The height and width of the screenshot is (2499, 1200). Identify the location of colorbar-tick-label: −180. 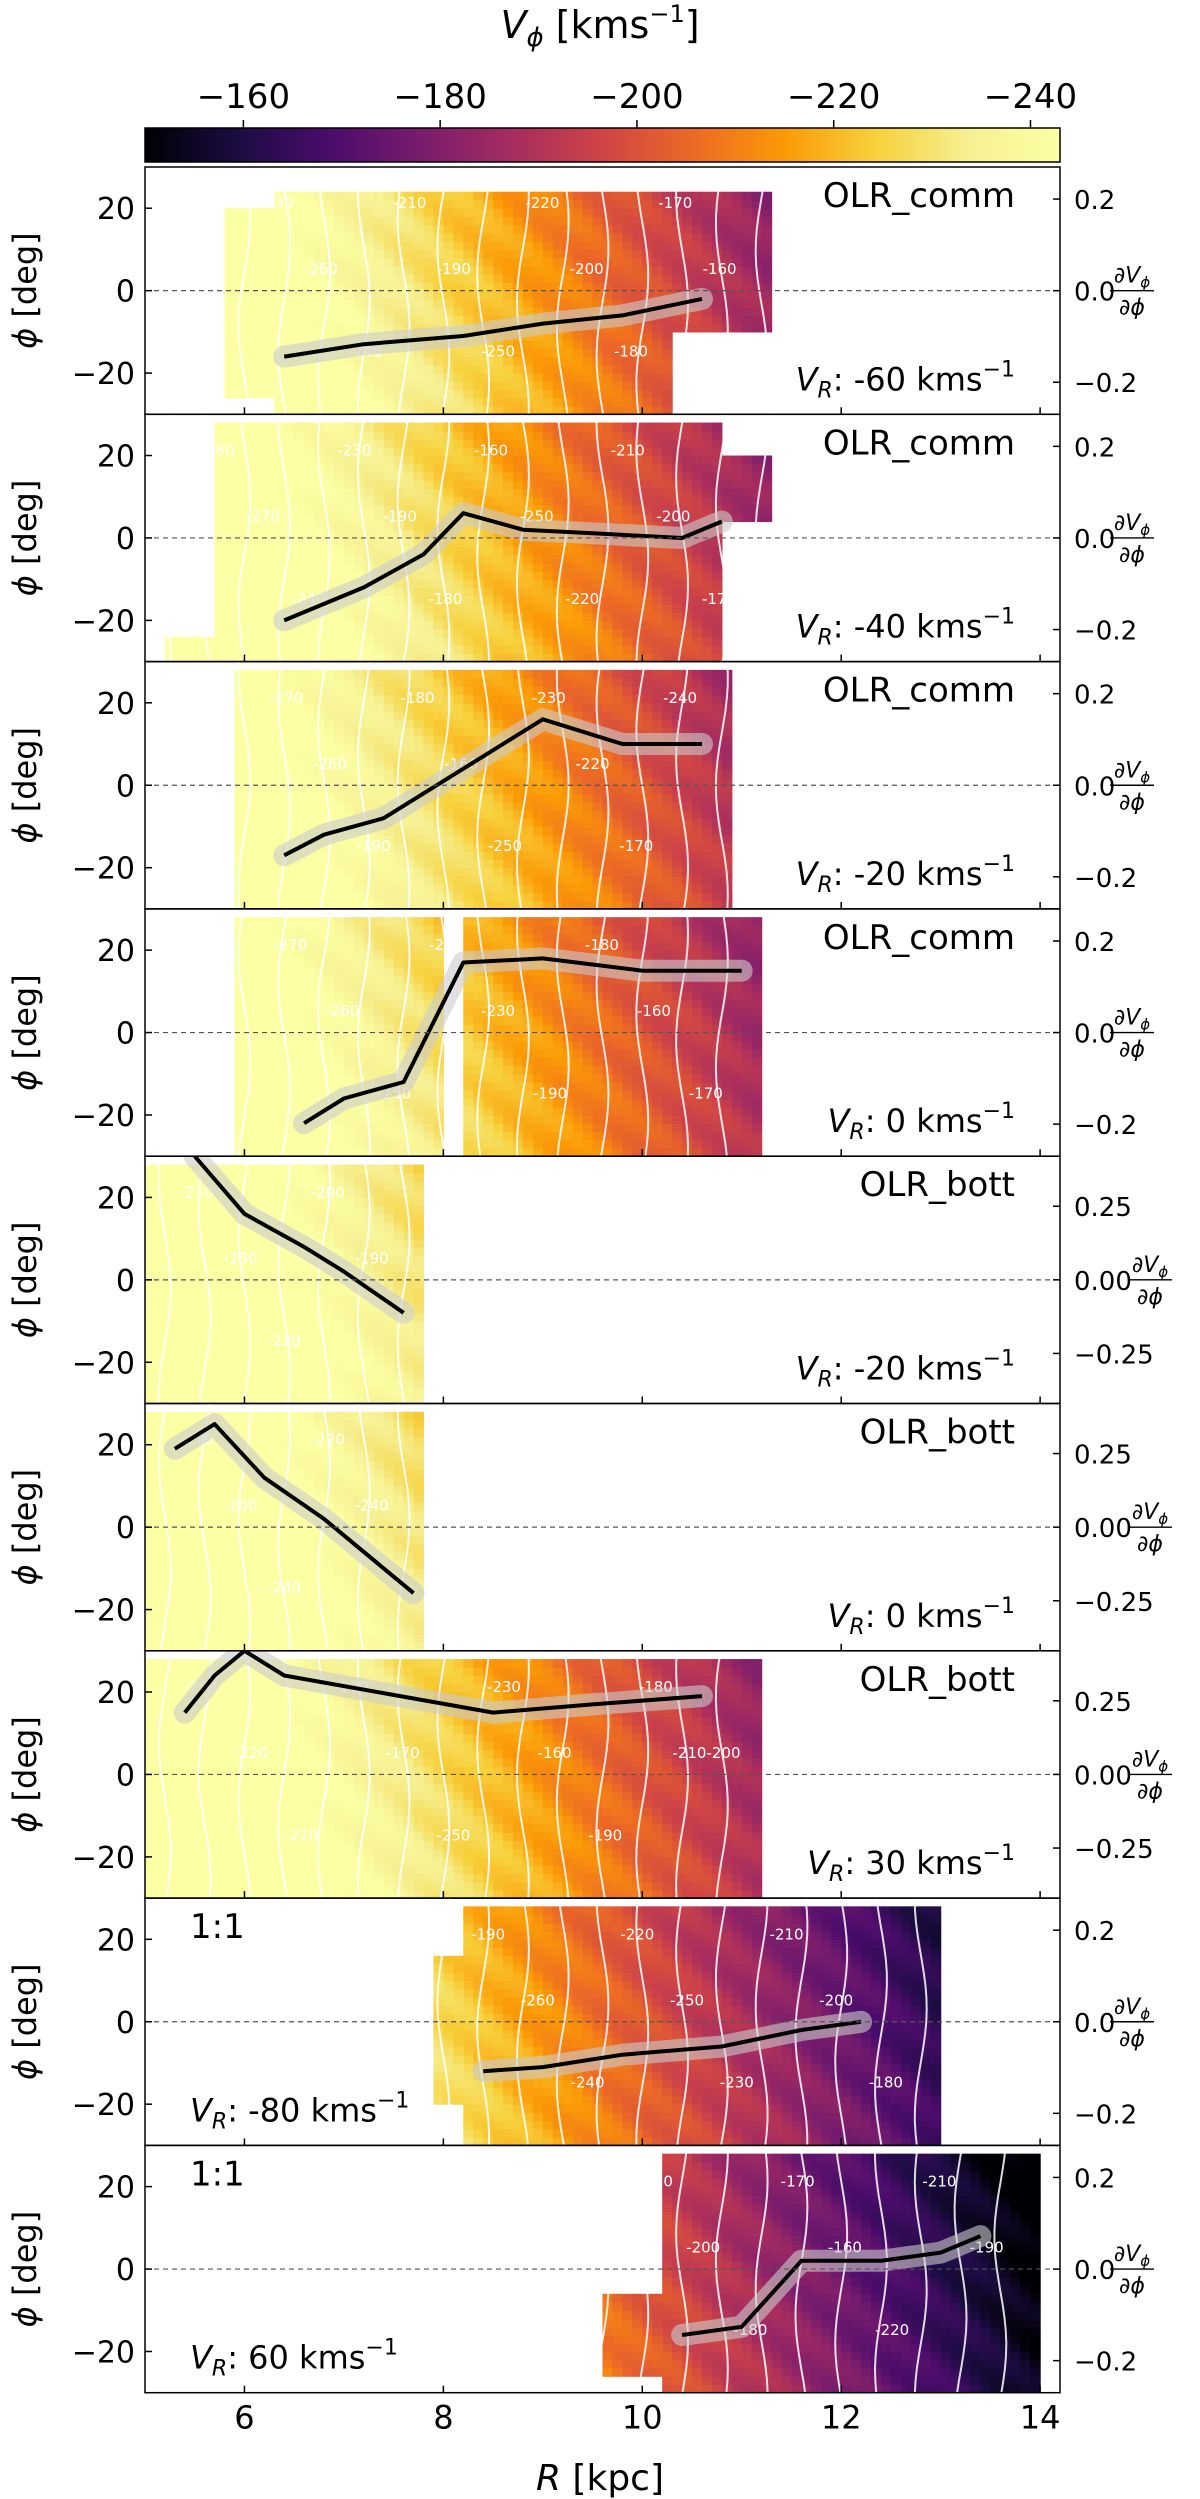
(439, 97).